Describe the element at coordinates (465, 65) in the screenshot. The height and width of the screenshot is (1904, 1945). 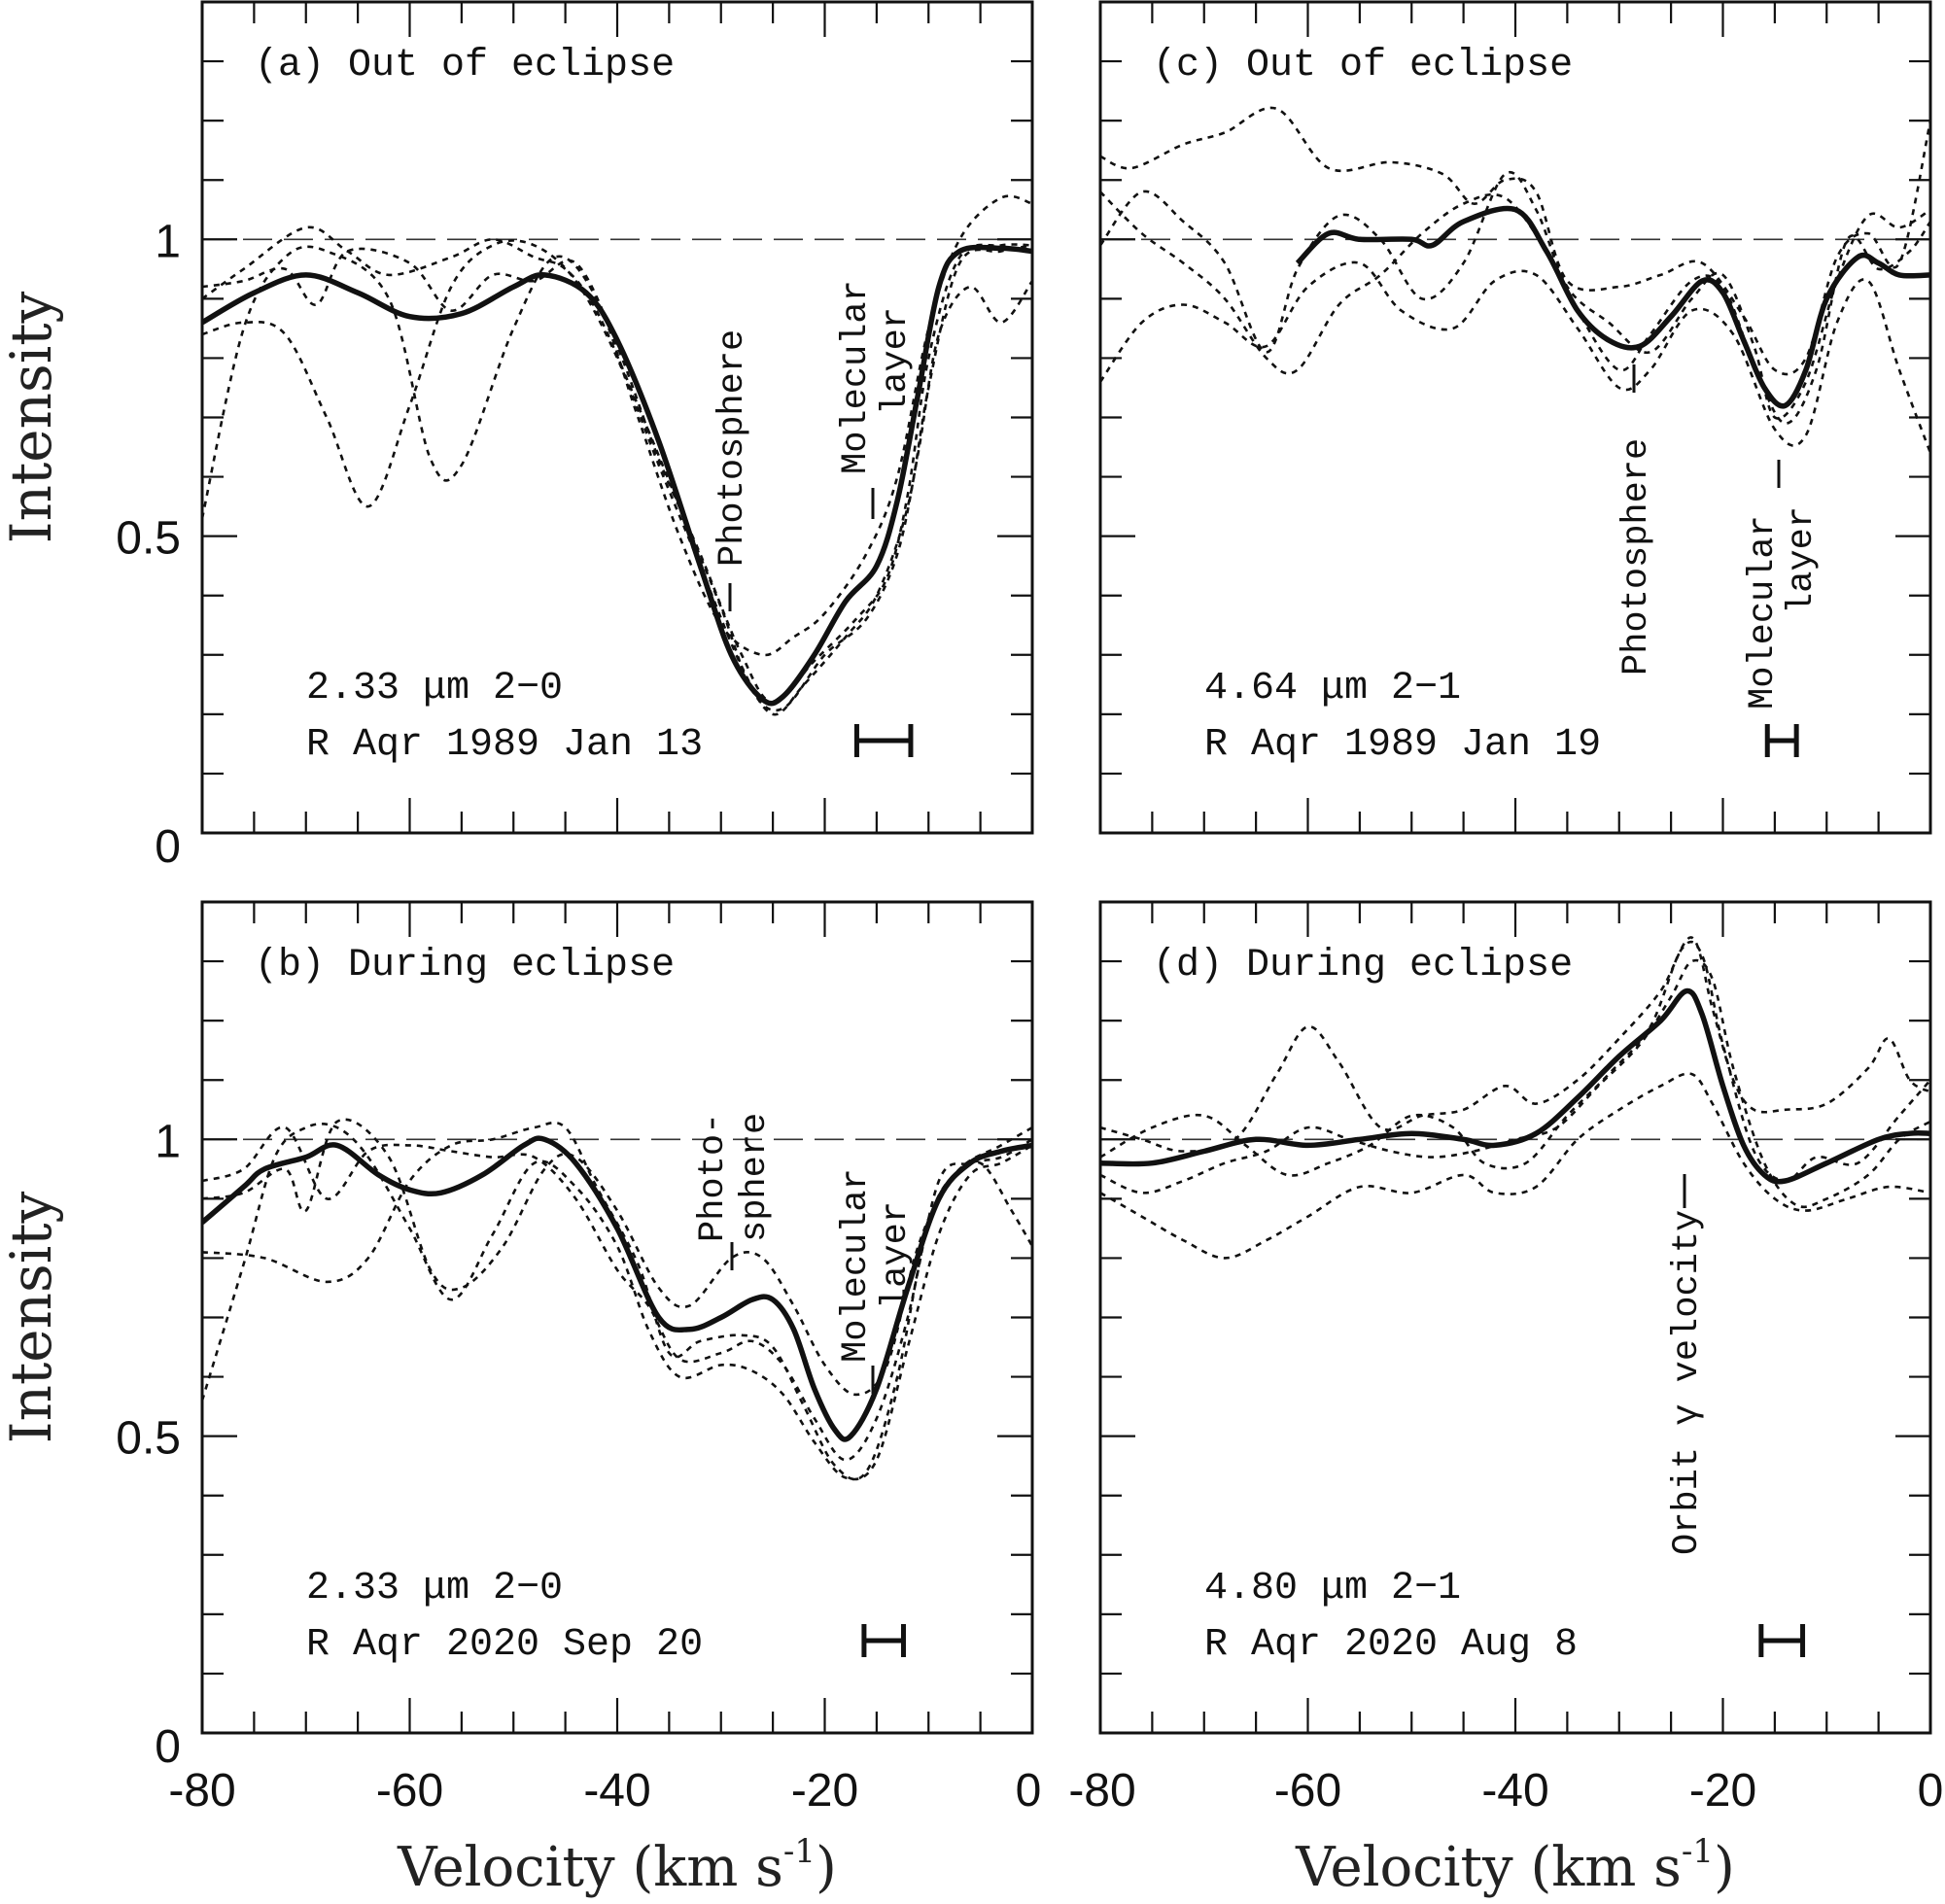
I see `panel-title: (a) Out of eclipse` at that location.